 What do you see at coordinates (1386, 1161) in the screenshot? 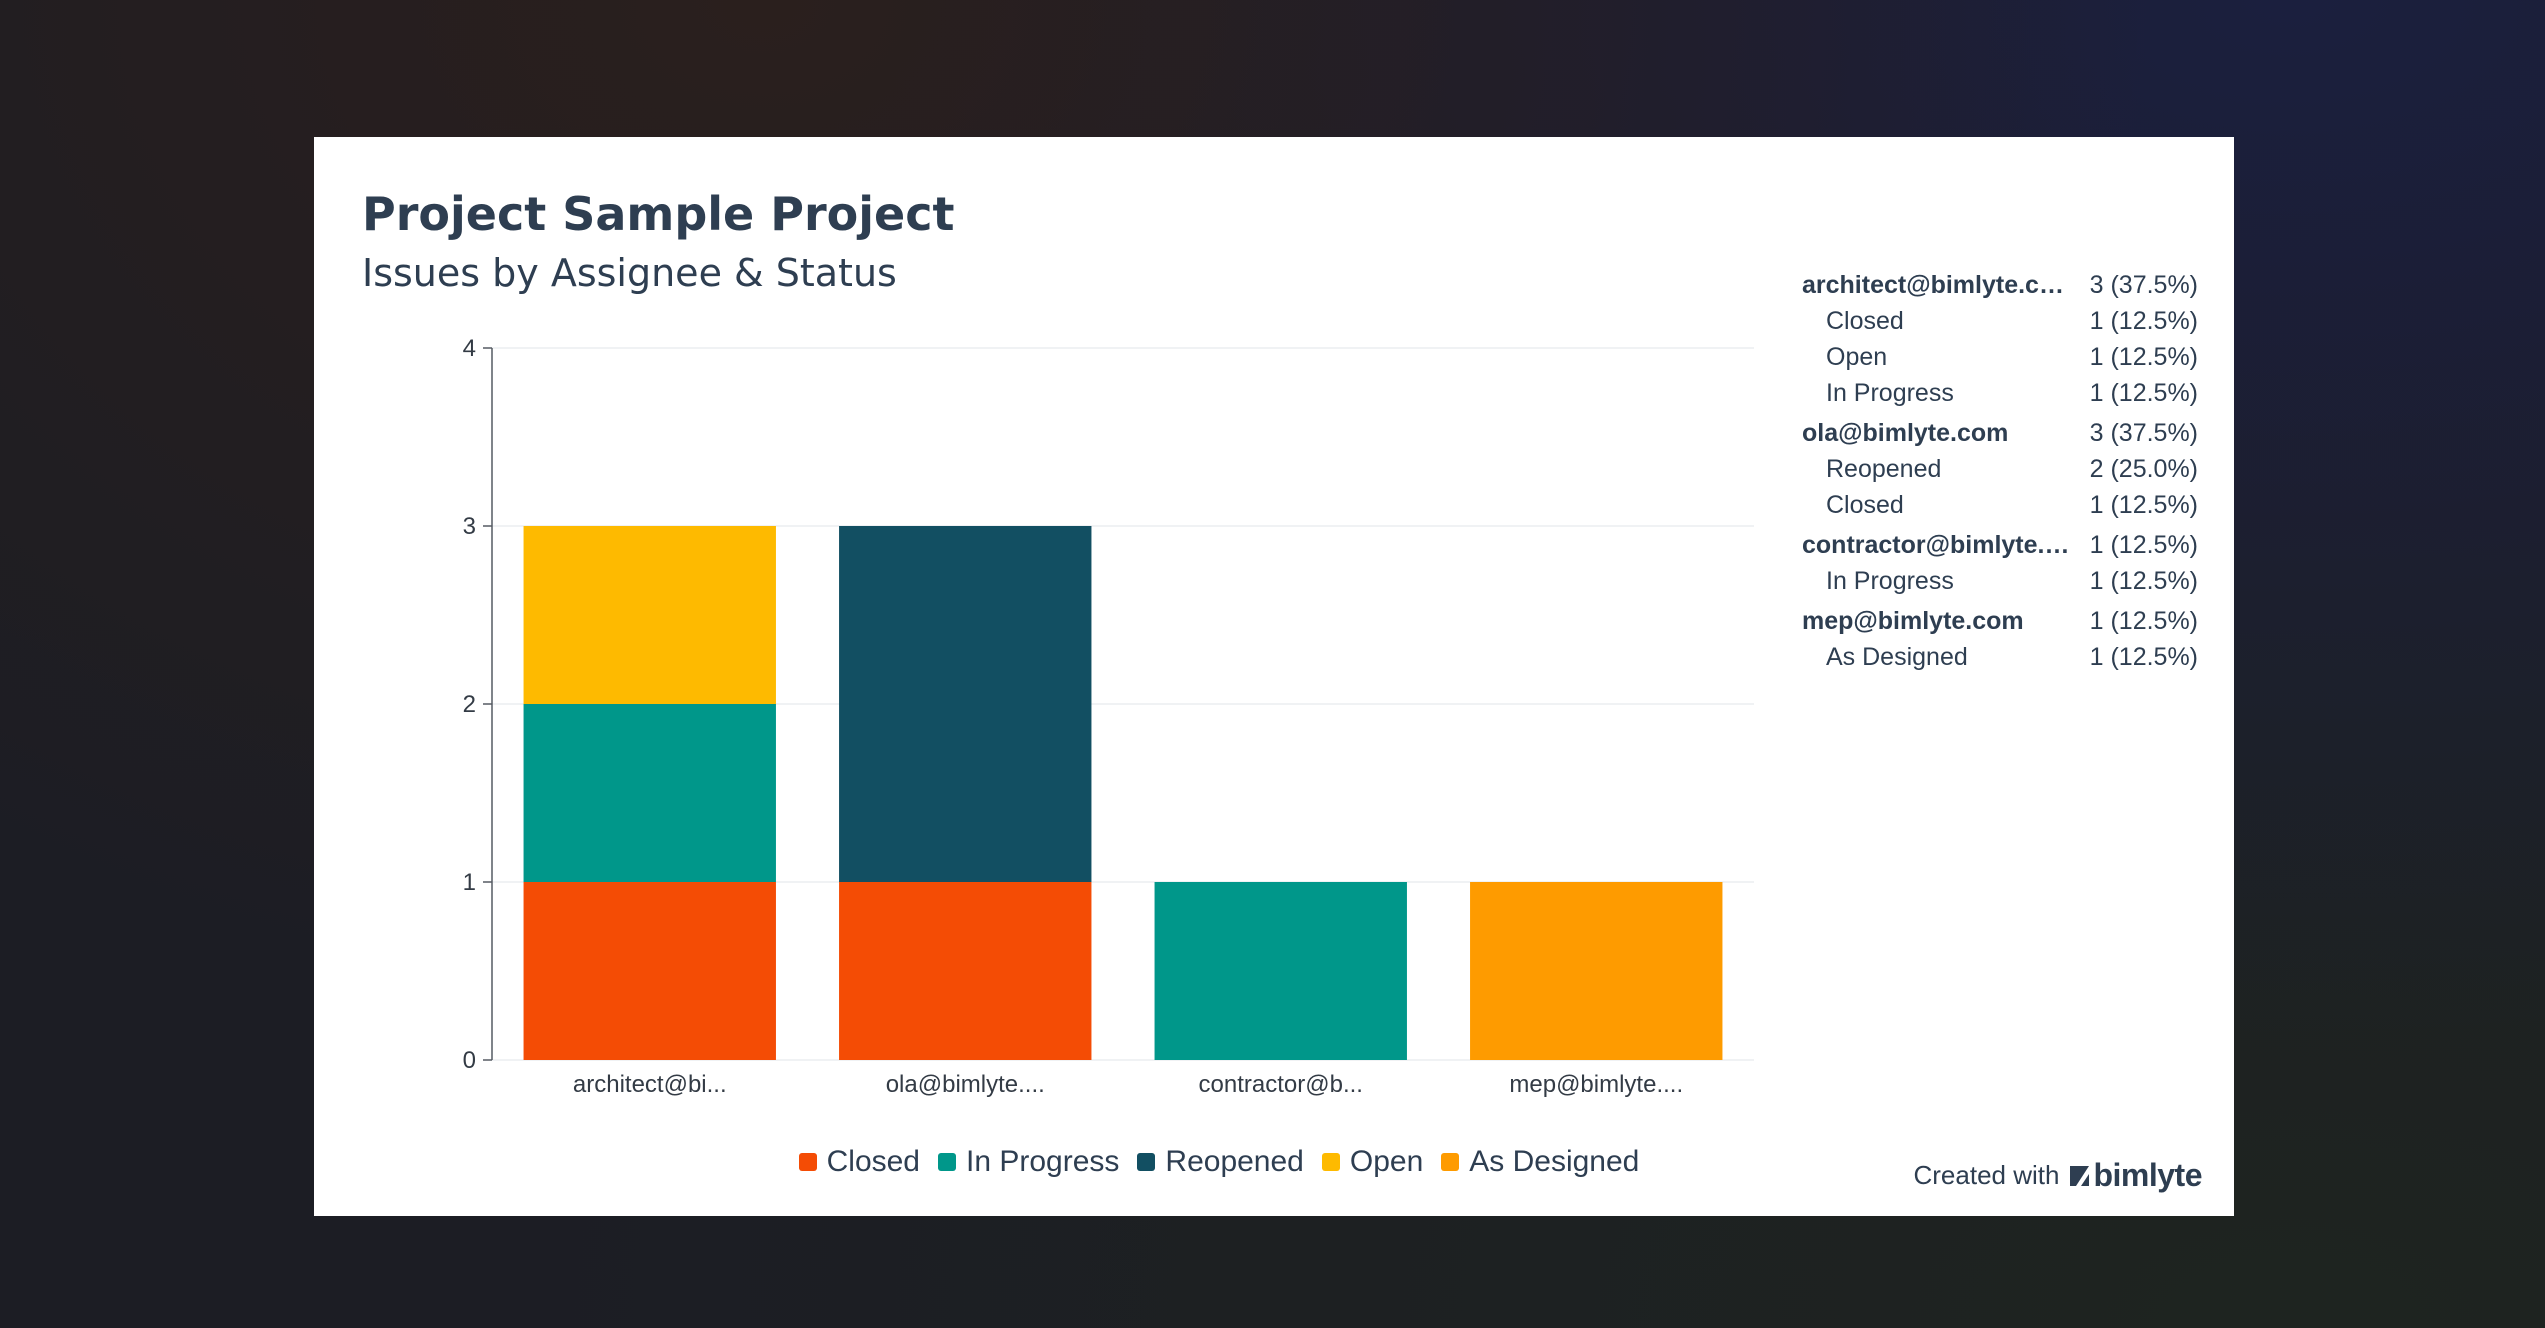
I see `legend-label: Open` at bounding box center [1386, 1161].